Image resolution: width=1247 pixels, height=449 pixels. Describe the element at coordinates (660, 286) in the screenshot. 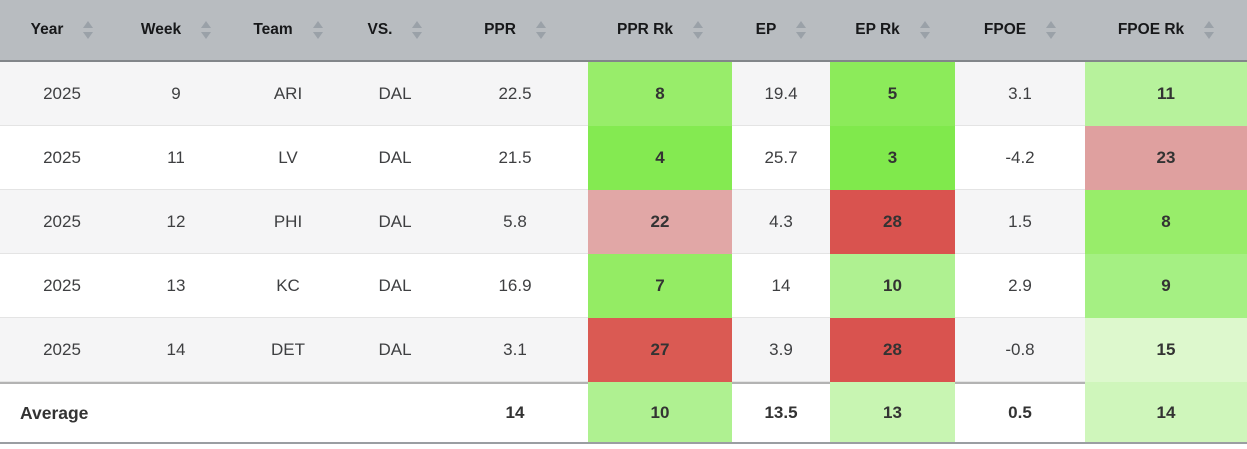

I see `cell-ppr_rk: 7` at that location.